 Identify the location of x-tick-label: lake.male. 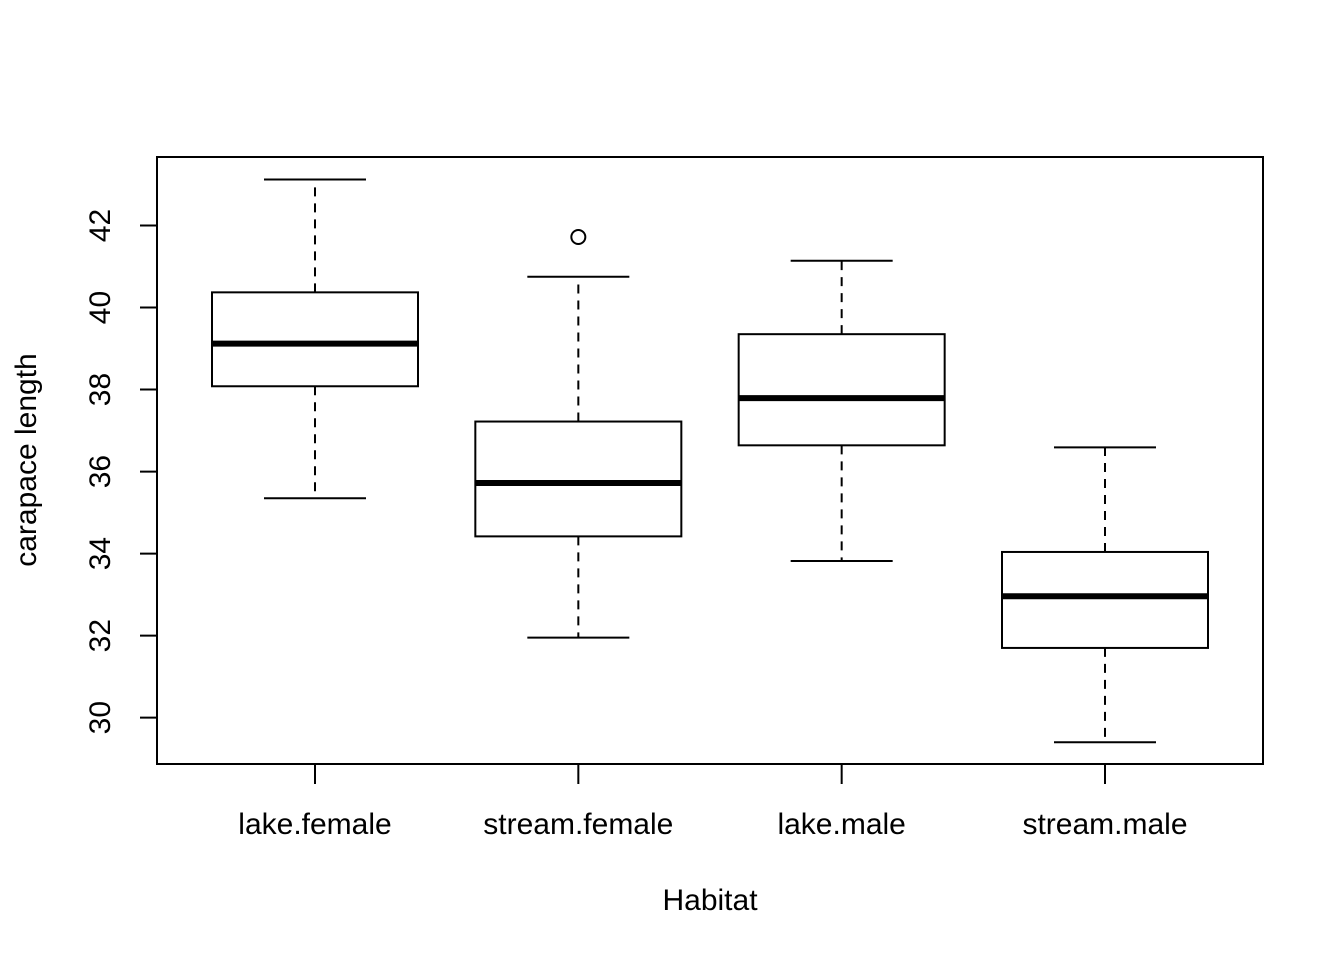
(841, 824).